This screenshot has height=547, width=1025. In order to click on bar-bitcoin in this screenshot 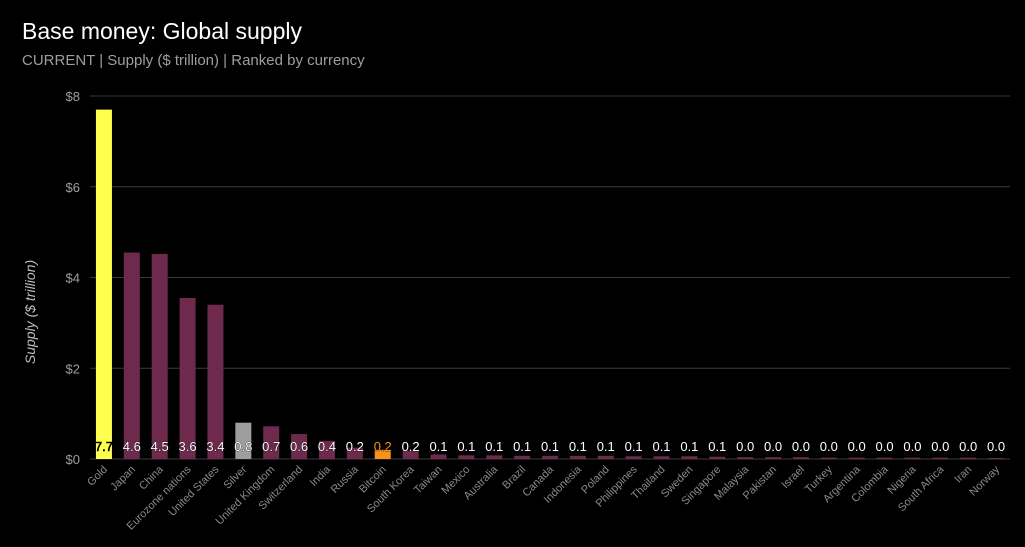, I will do `click(382, 454)`.